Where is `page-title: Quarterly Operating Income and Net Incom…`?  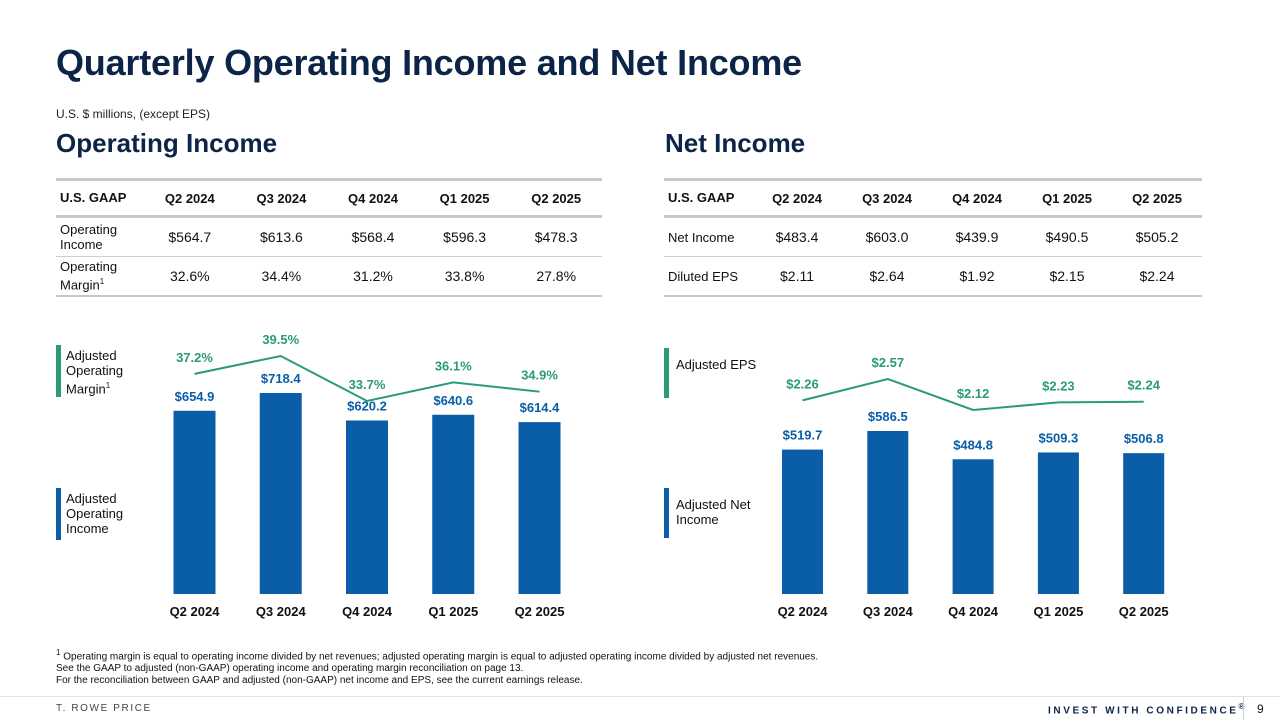 page-title: Quarterly Operating Income and Net Incom… is located at coordinates (429, 62).